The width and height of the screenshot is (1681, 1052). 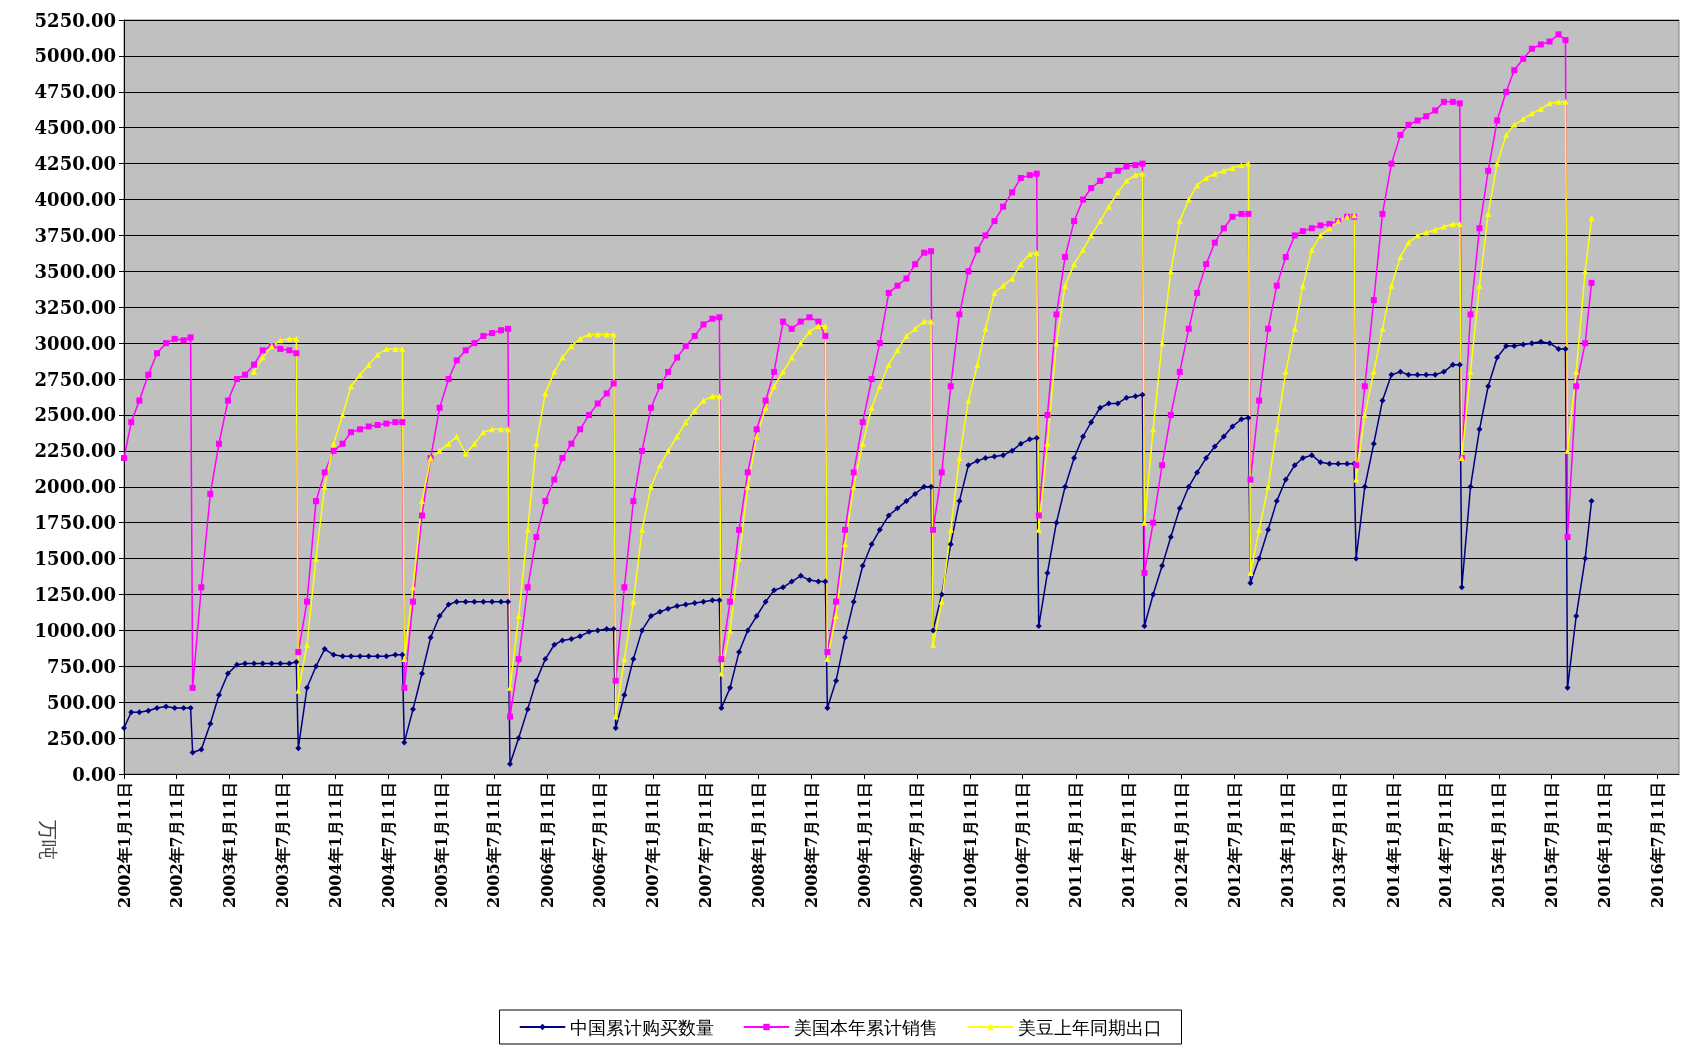 What do you see at coordinates (1128, 845) in the screenshot?
I see `x-tick-label: 2011年7月11日` at bounding box center [1128, 845].